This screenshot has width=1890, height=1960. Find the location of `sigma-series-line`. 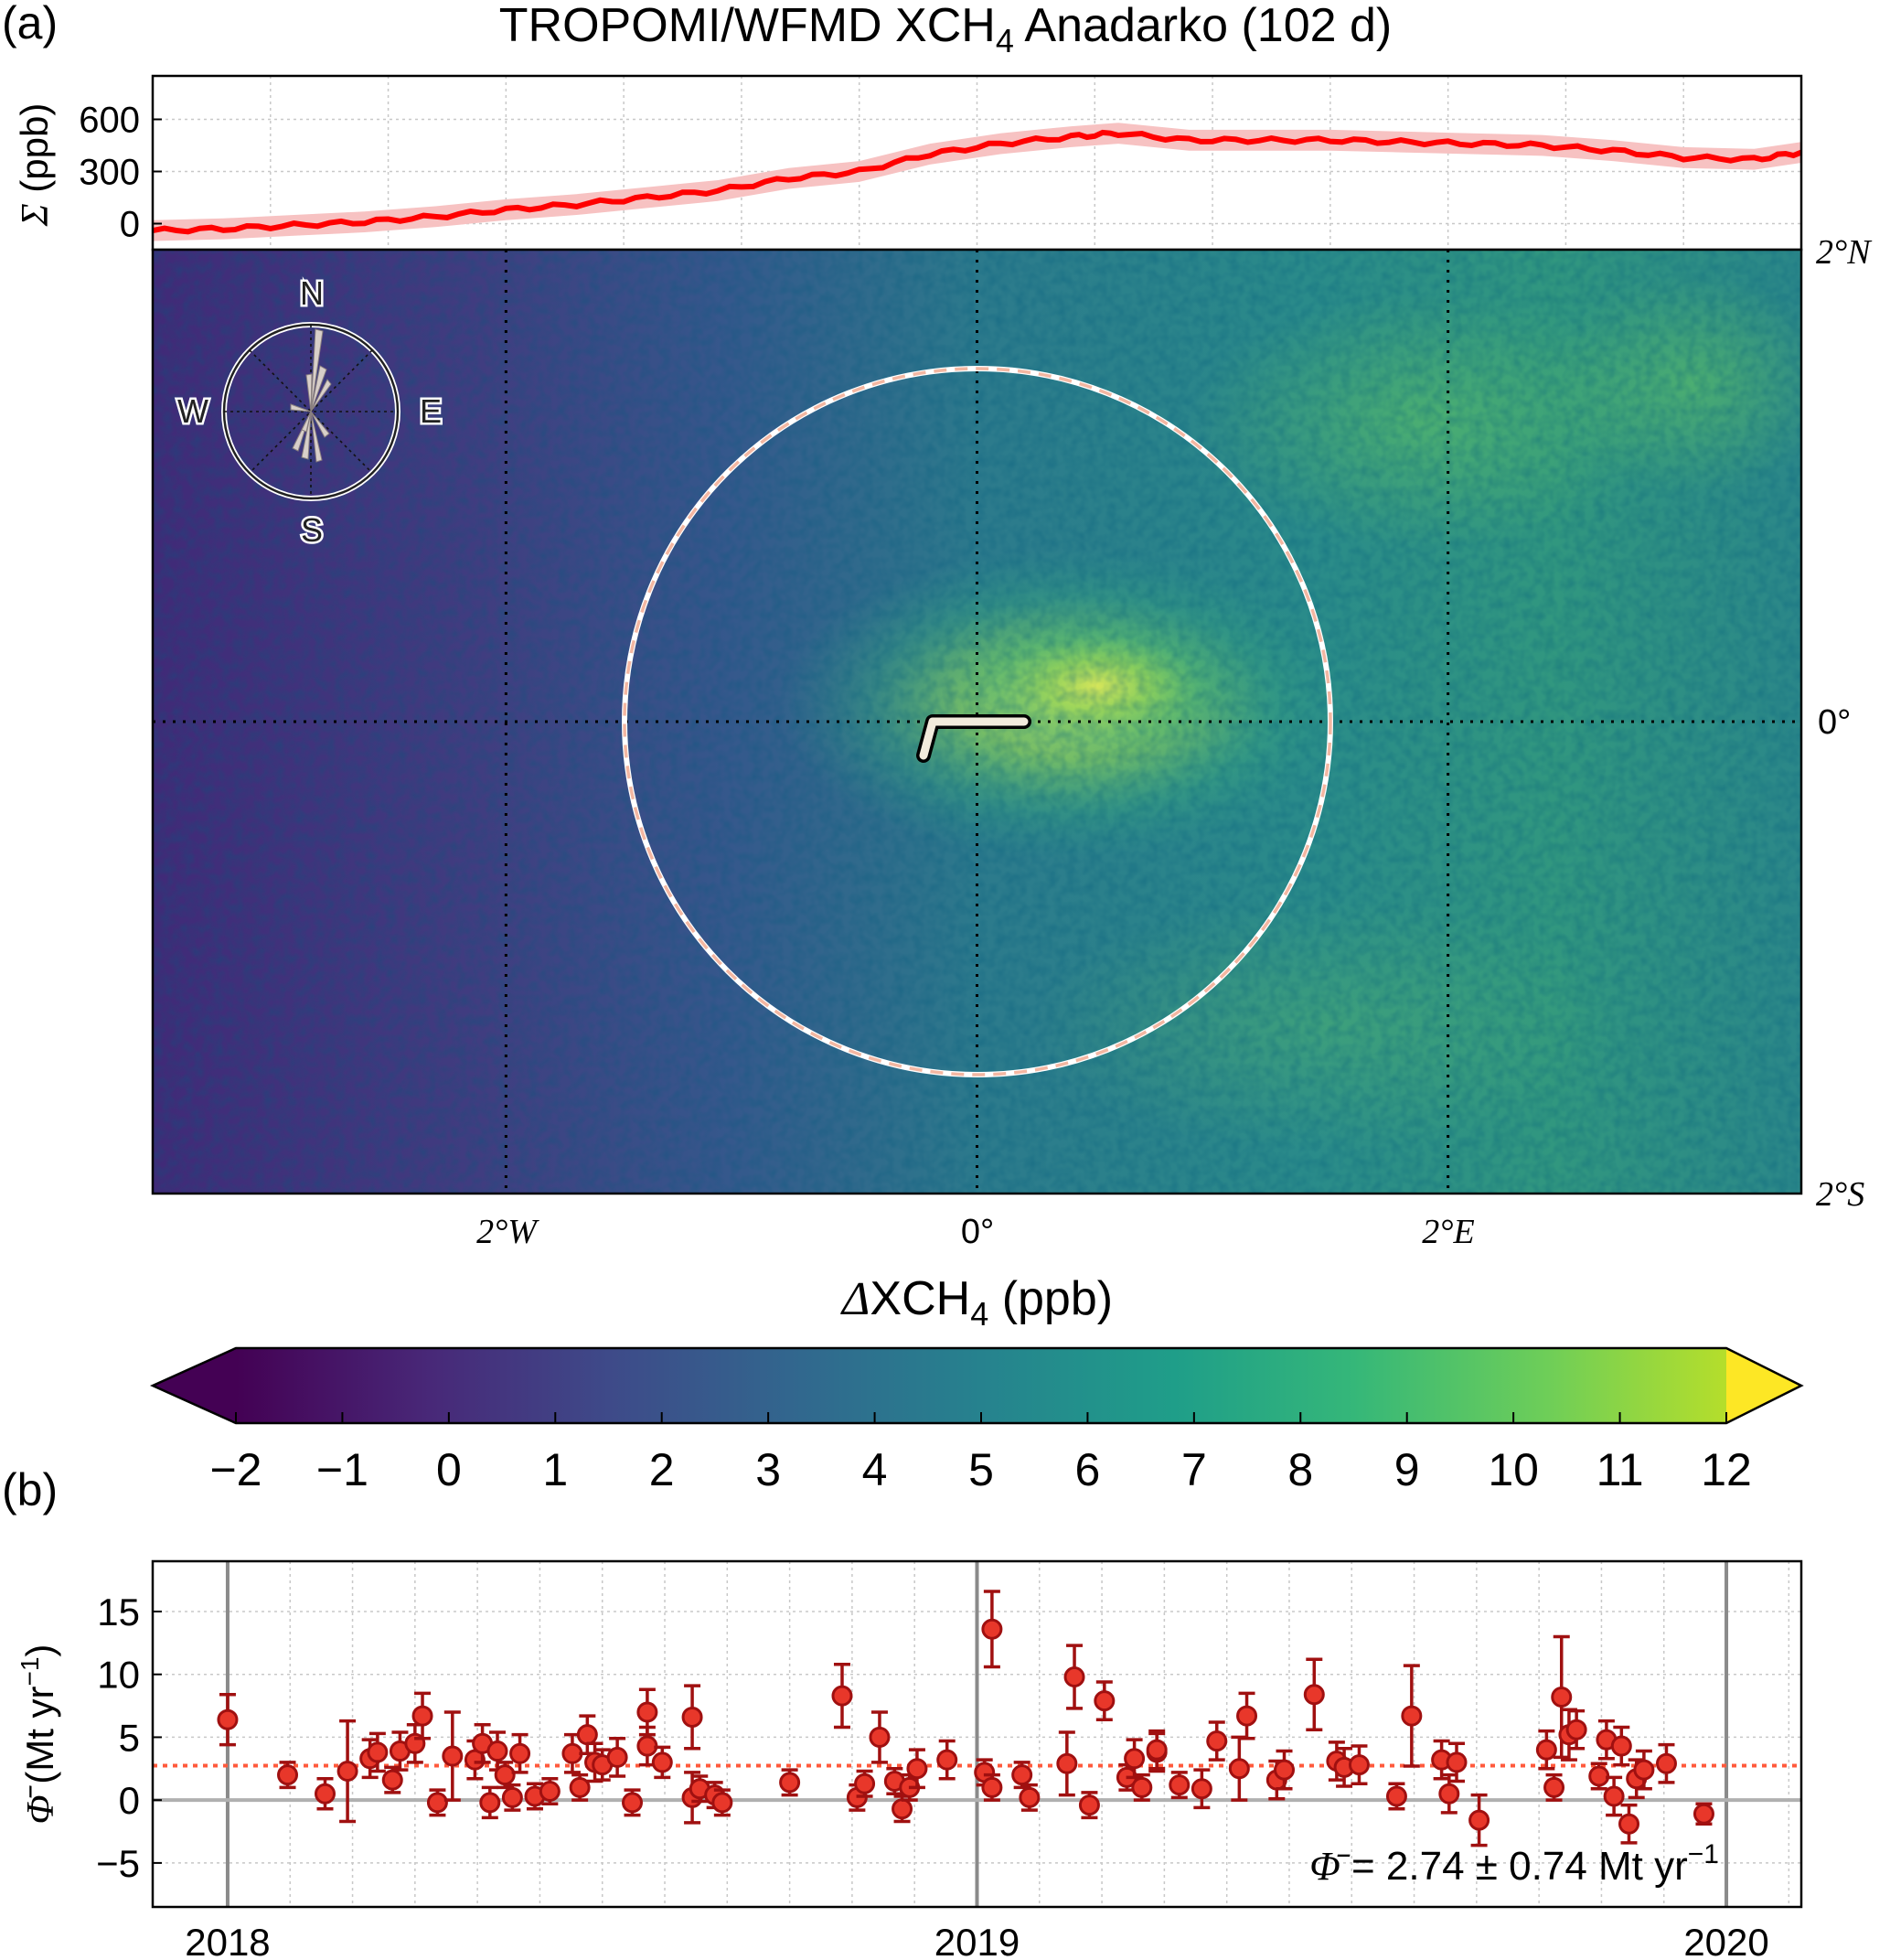

sigma-series-line is located at coordinates (977, 182).